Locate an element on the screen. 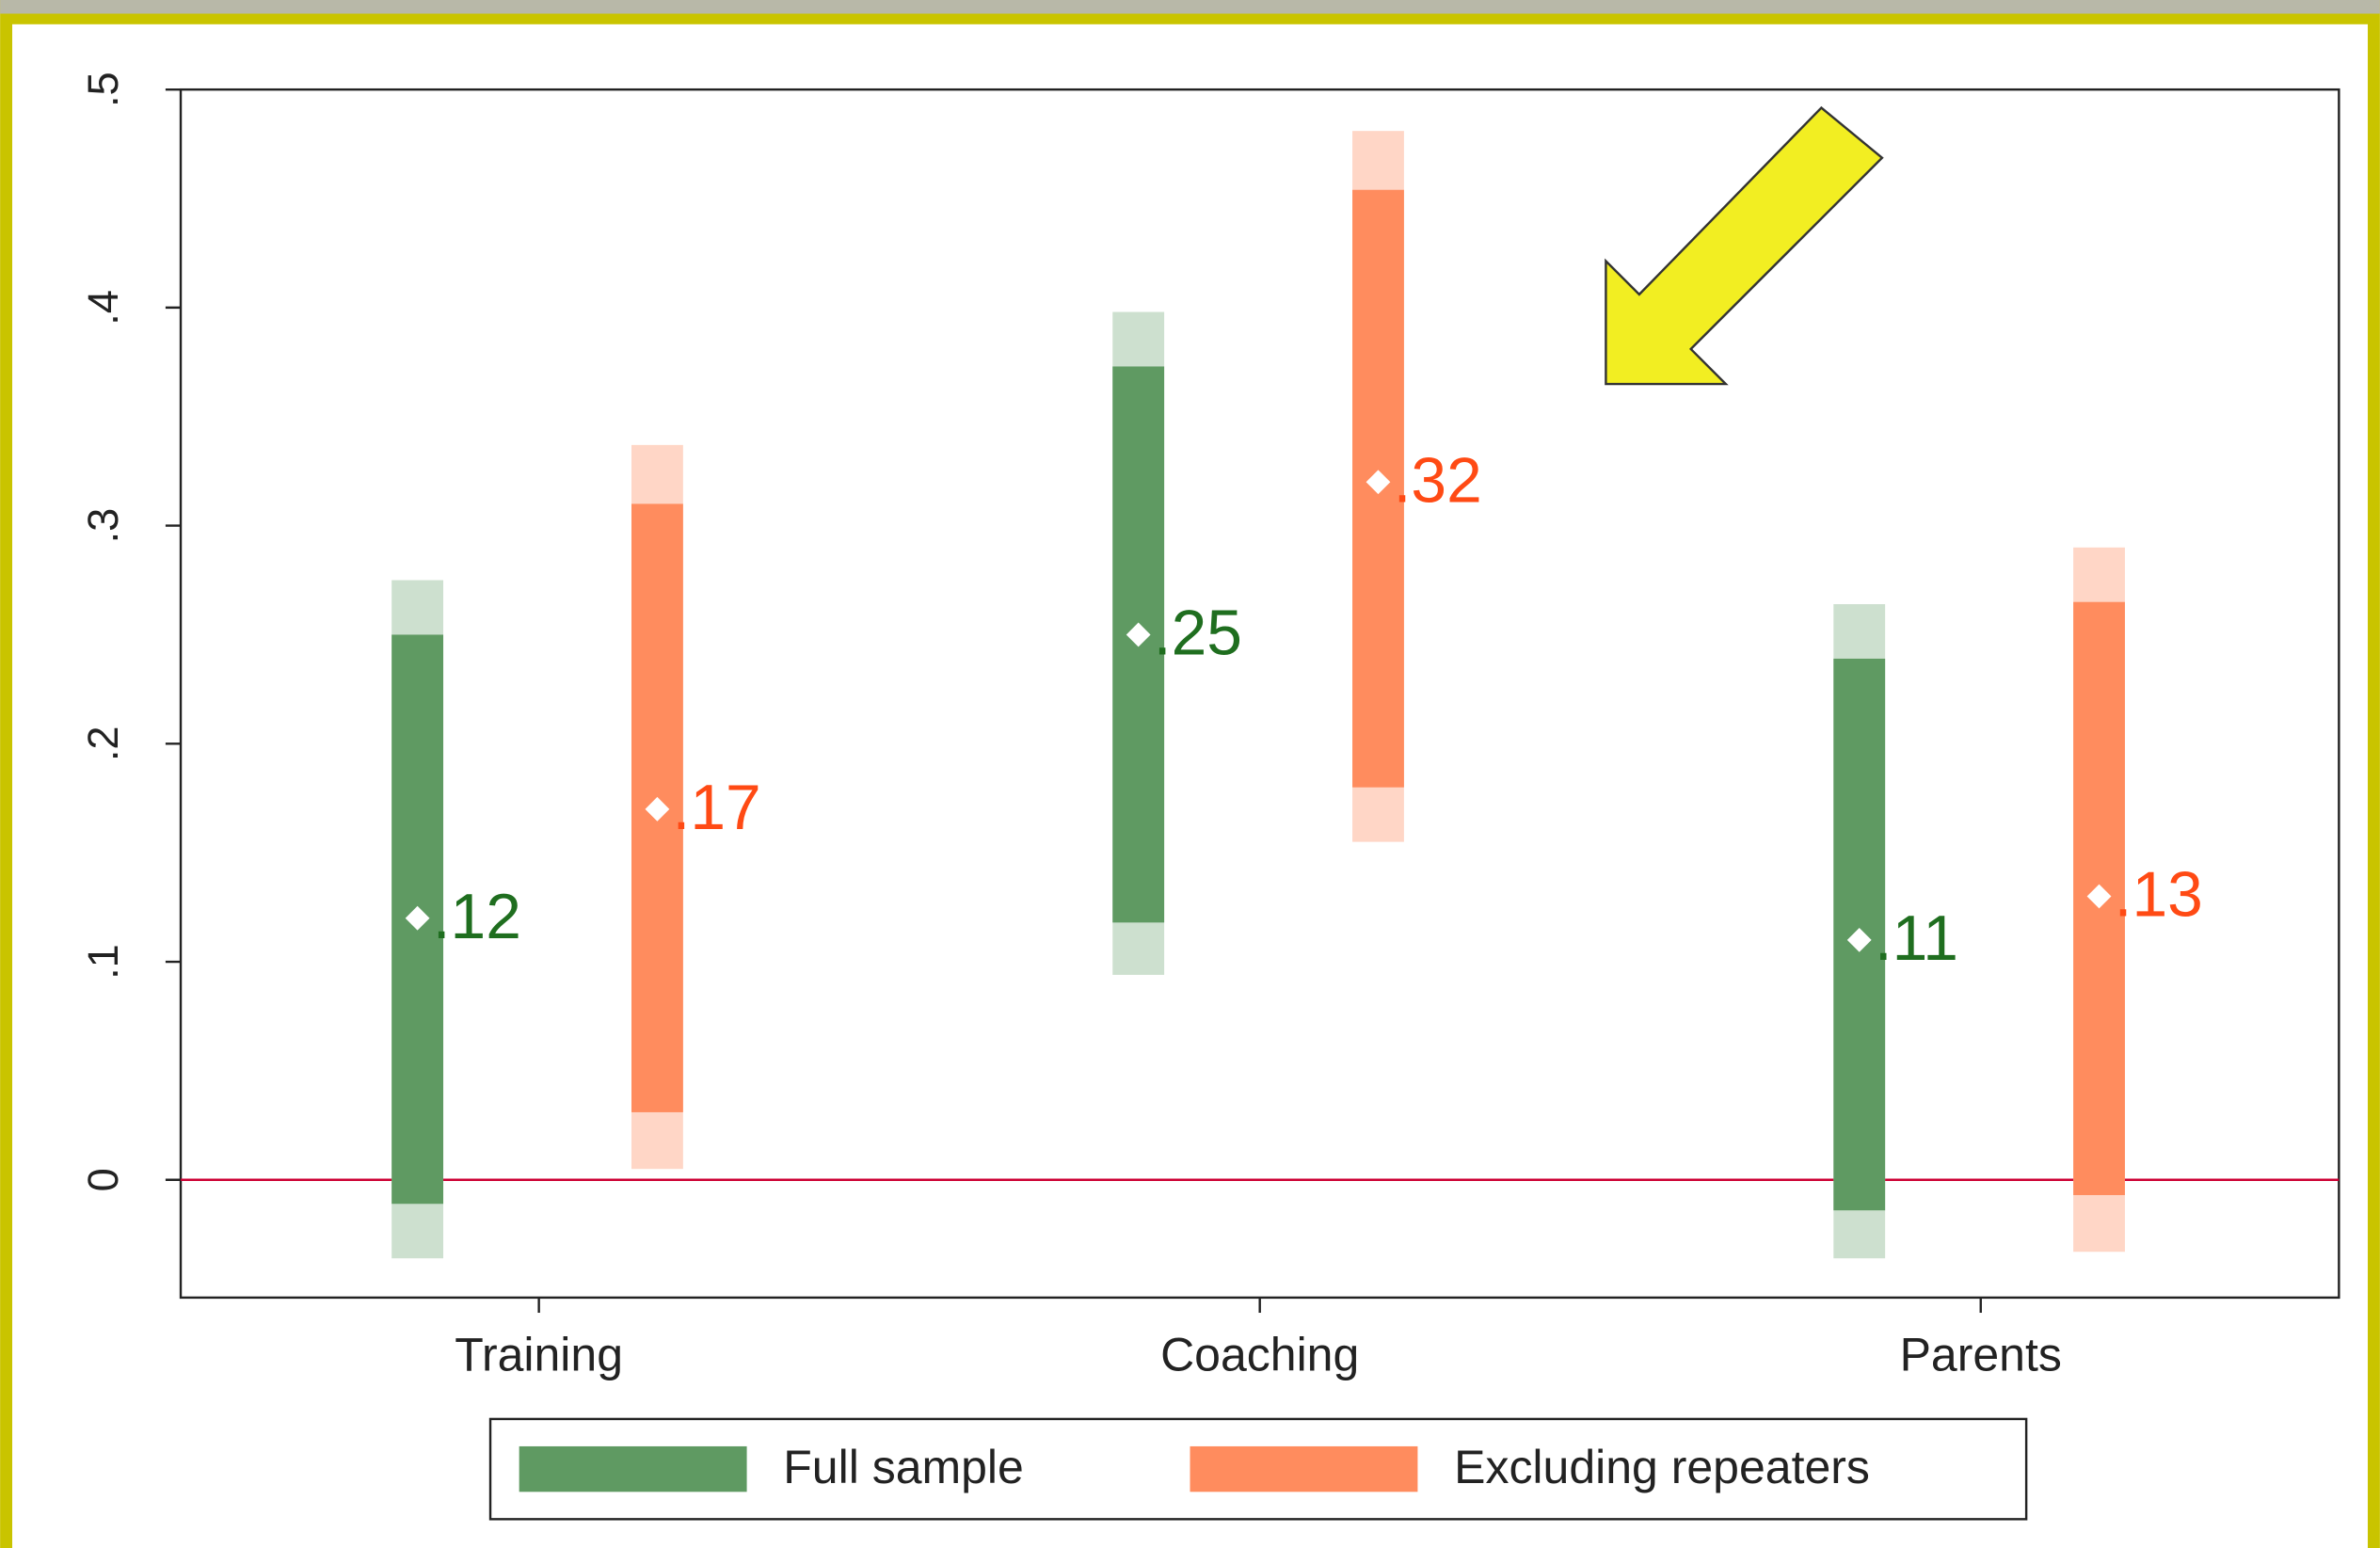 Image resolution: width=2380 pixels, height=1548 pixels. y-tick-label: .3 is located at coordinates (103, 526).